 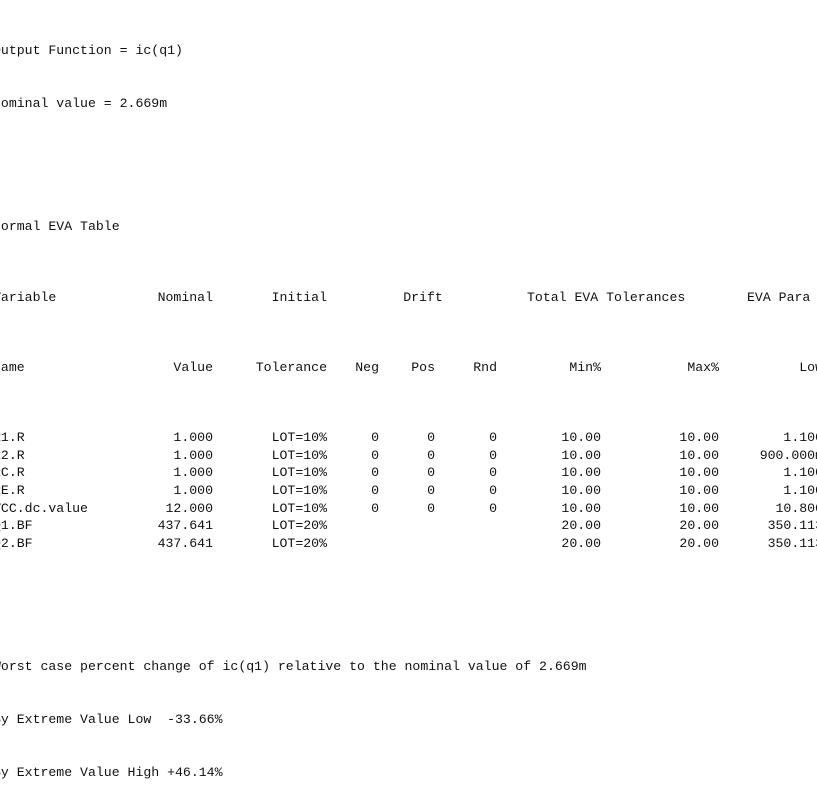 What do you see at coordinates (408, 456) in the screenshot?
I see `table-row: R2.R 1.000 LOT=10% 0 0 0 10.00 10.00 900.000m` at bounding box center [408, 456].